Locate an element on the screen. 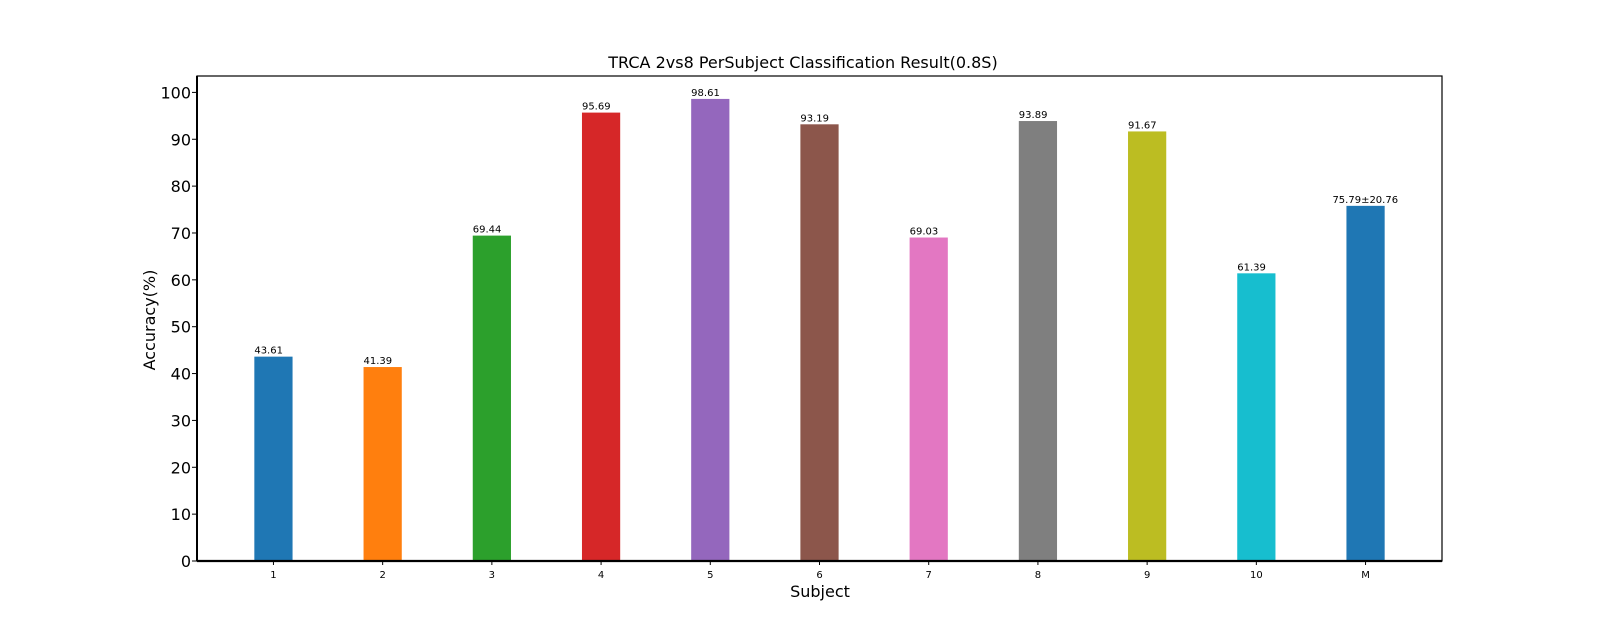 The width and height of the screenshot is (1600, 640). y-tick-label: 90 is located at coordinates (181, 139).